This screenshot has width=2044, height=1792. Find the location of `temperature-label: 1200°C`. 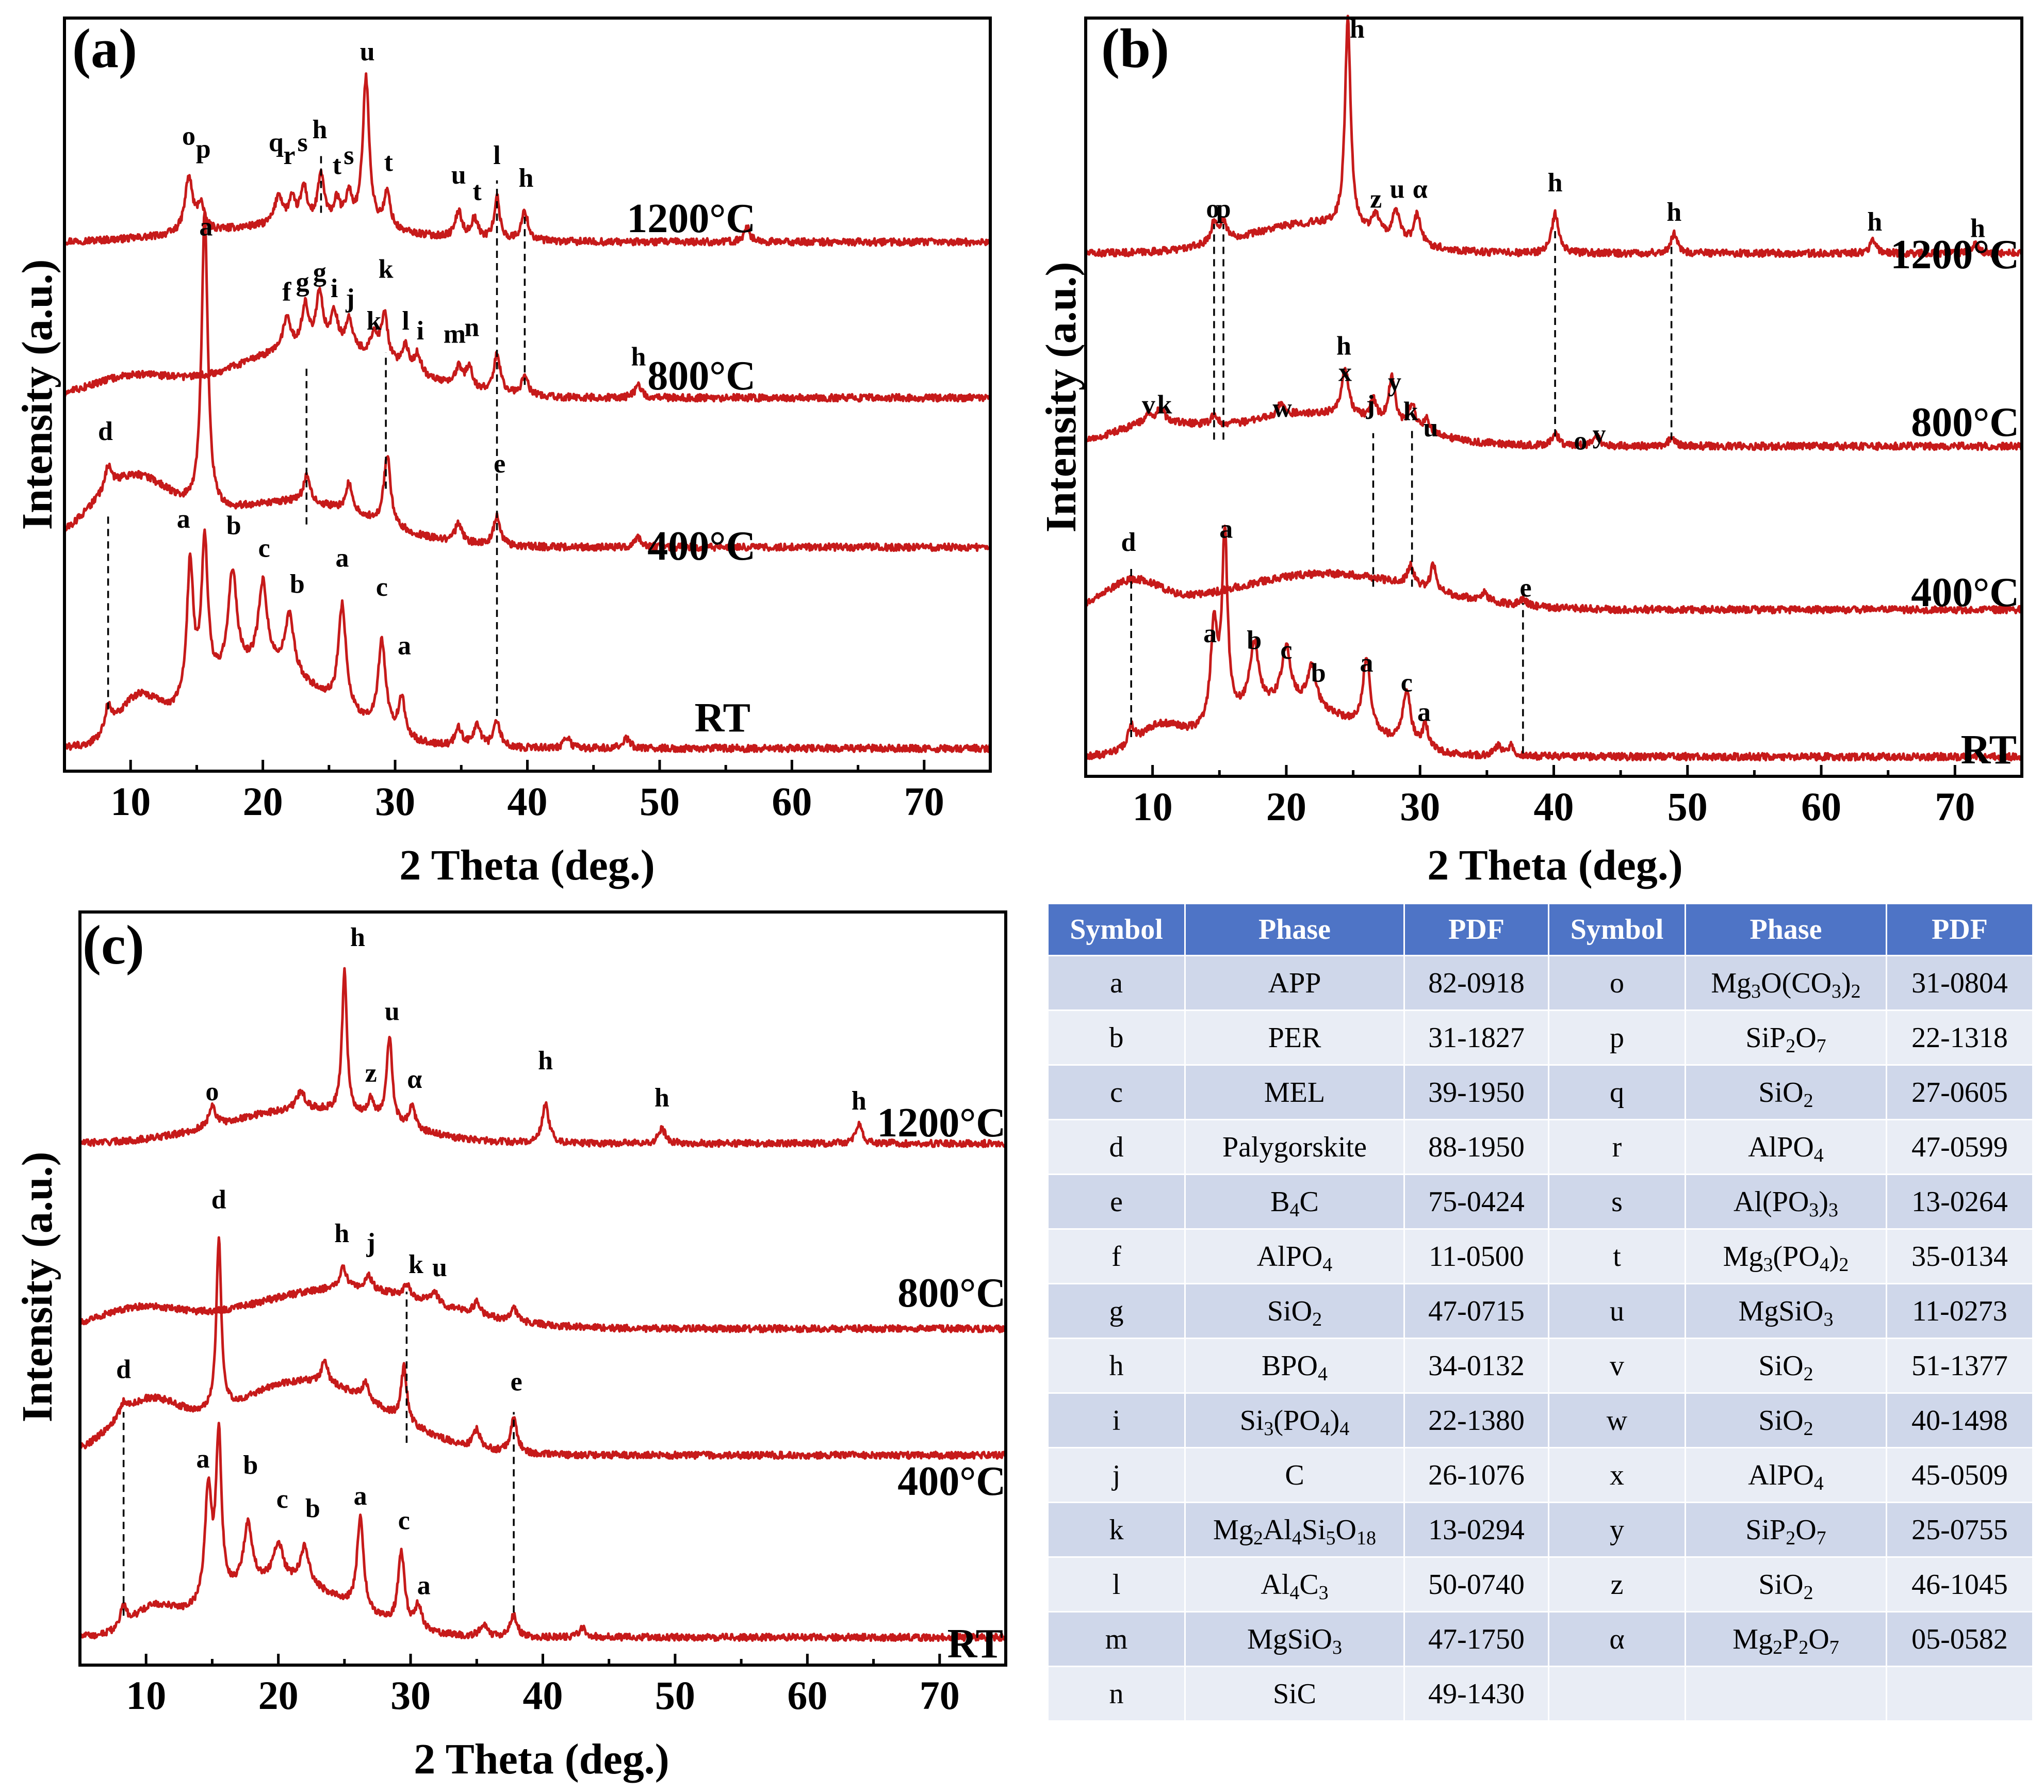

temperature-label: 1200°C is located at coordinates (691, 218).